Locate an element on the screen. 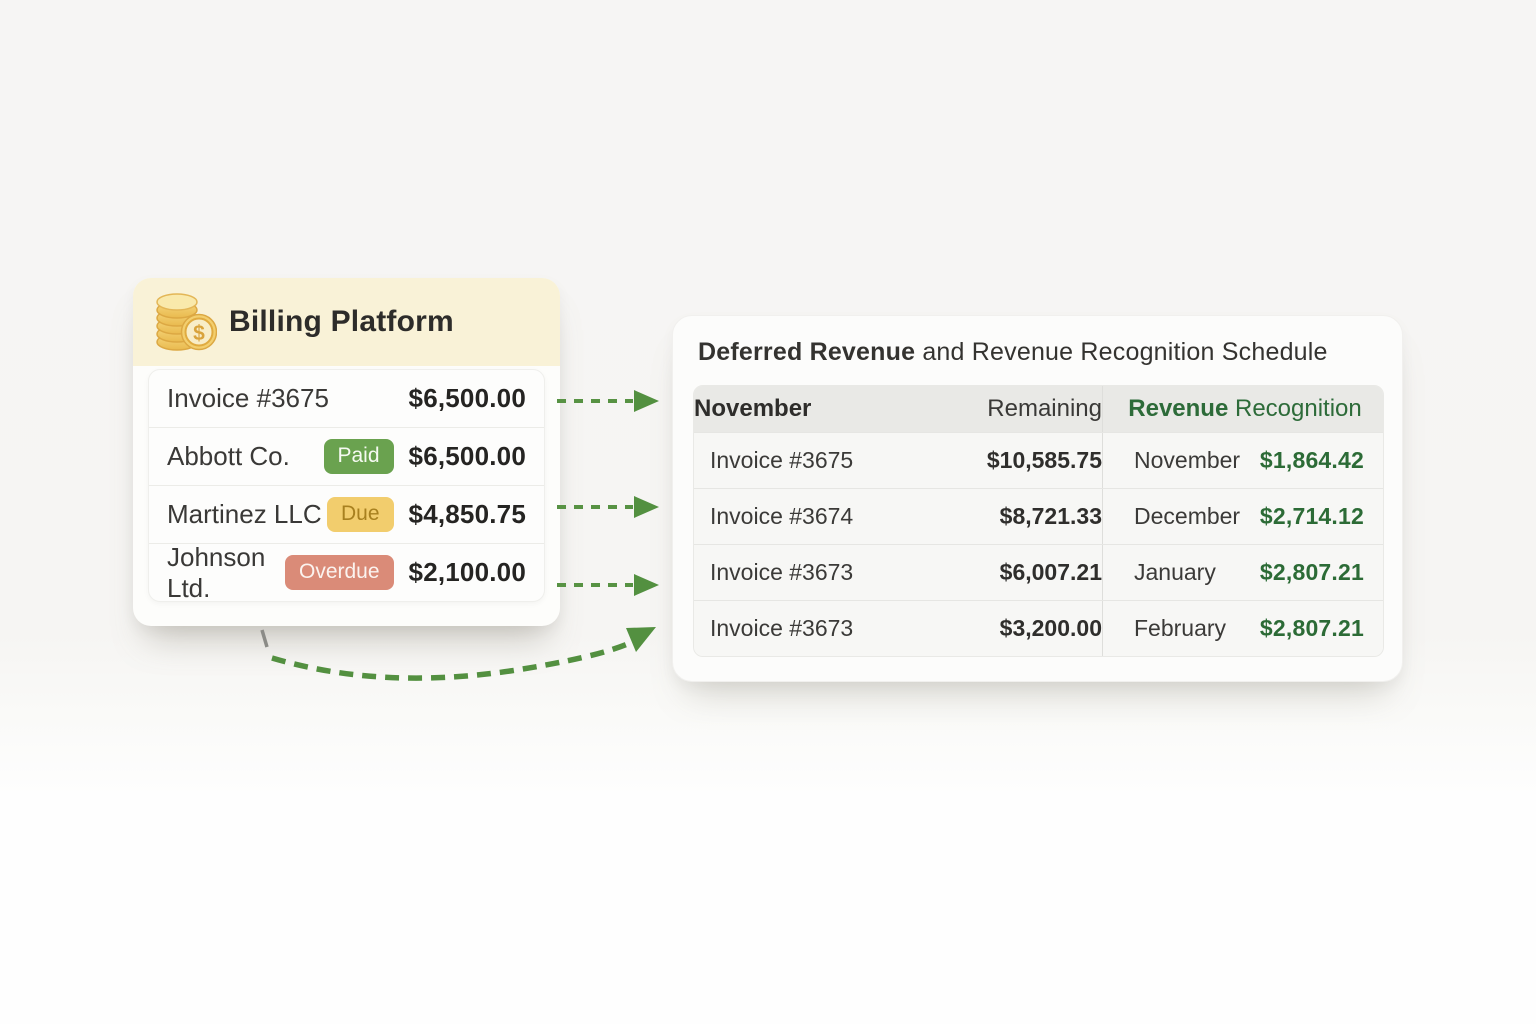  recognition-month: December is located at coordinates (1187, 516).